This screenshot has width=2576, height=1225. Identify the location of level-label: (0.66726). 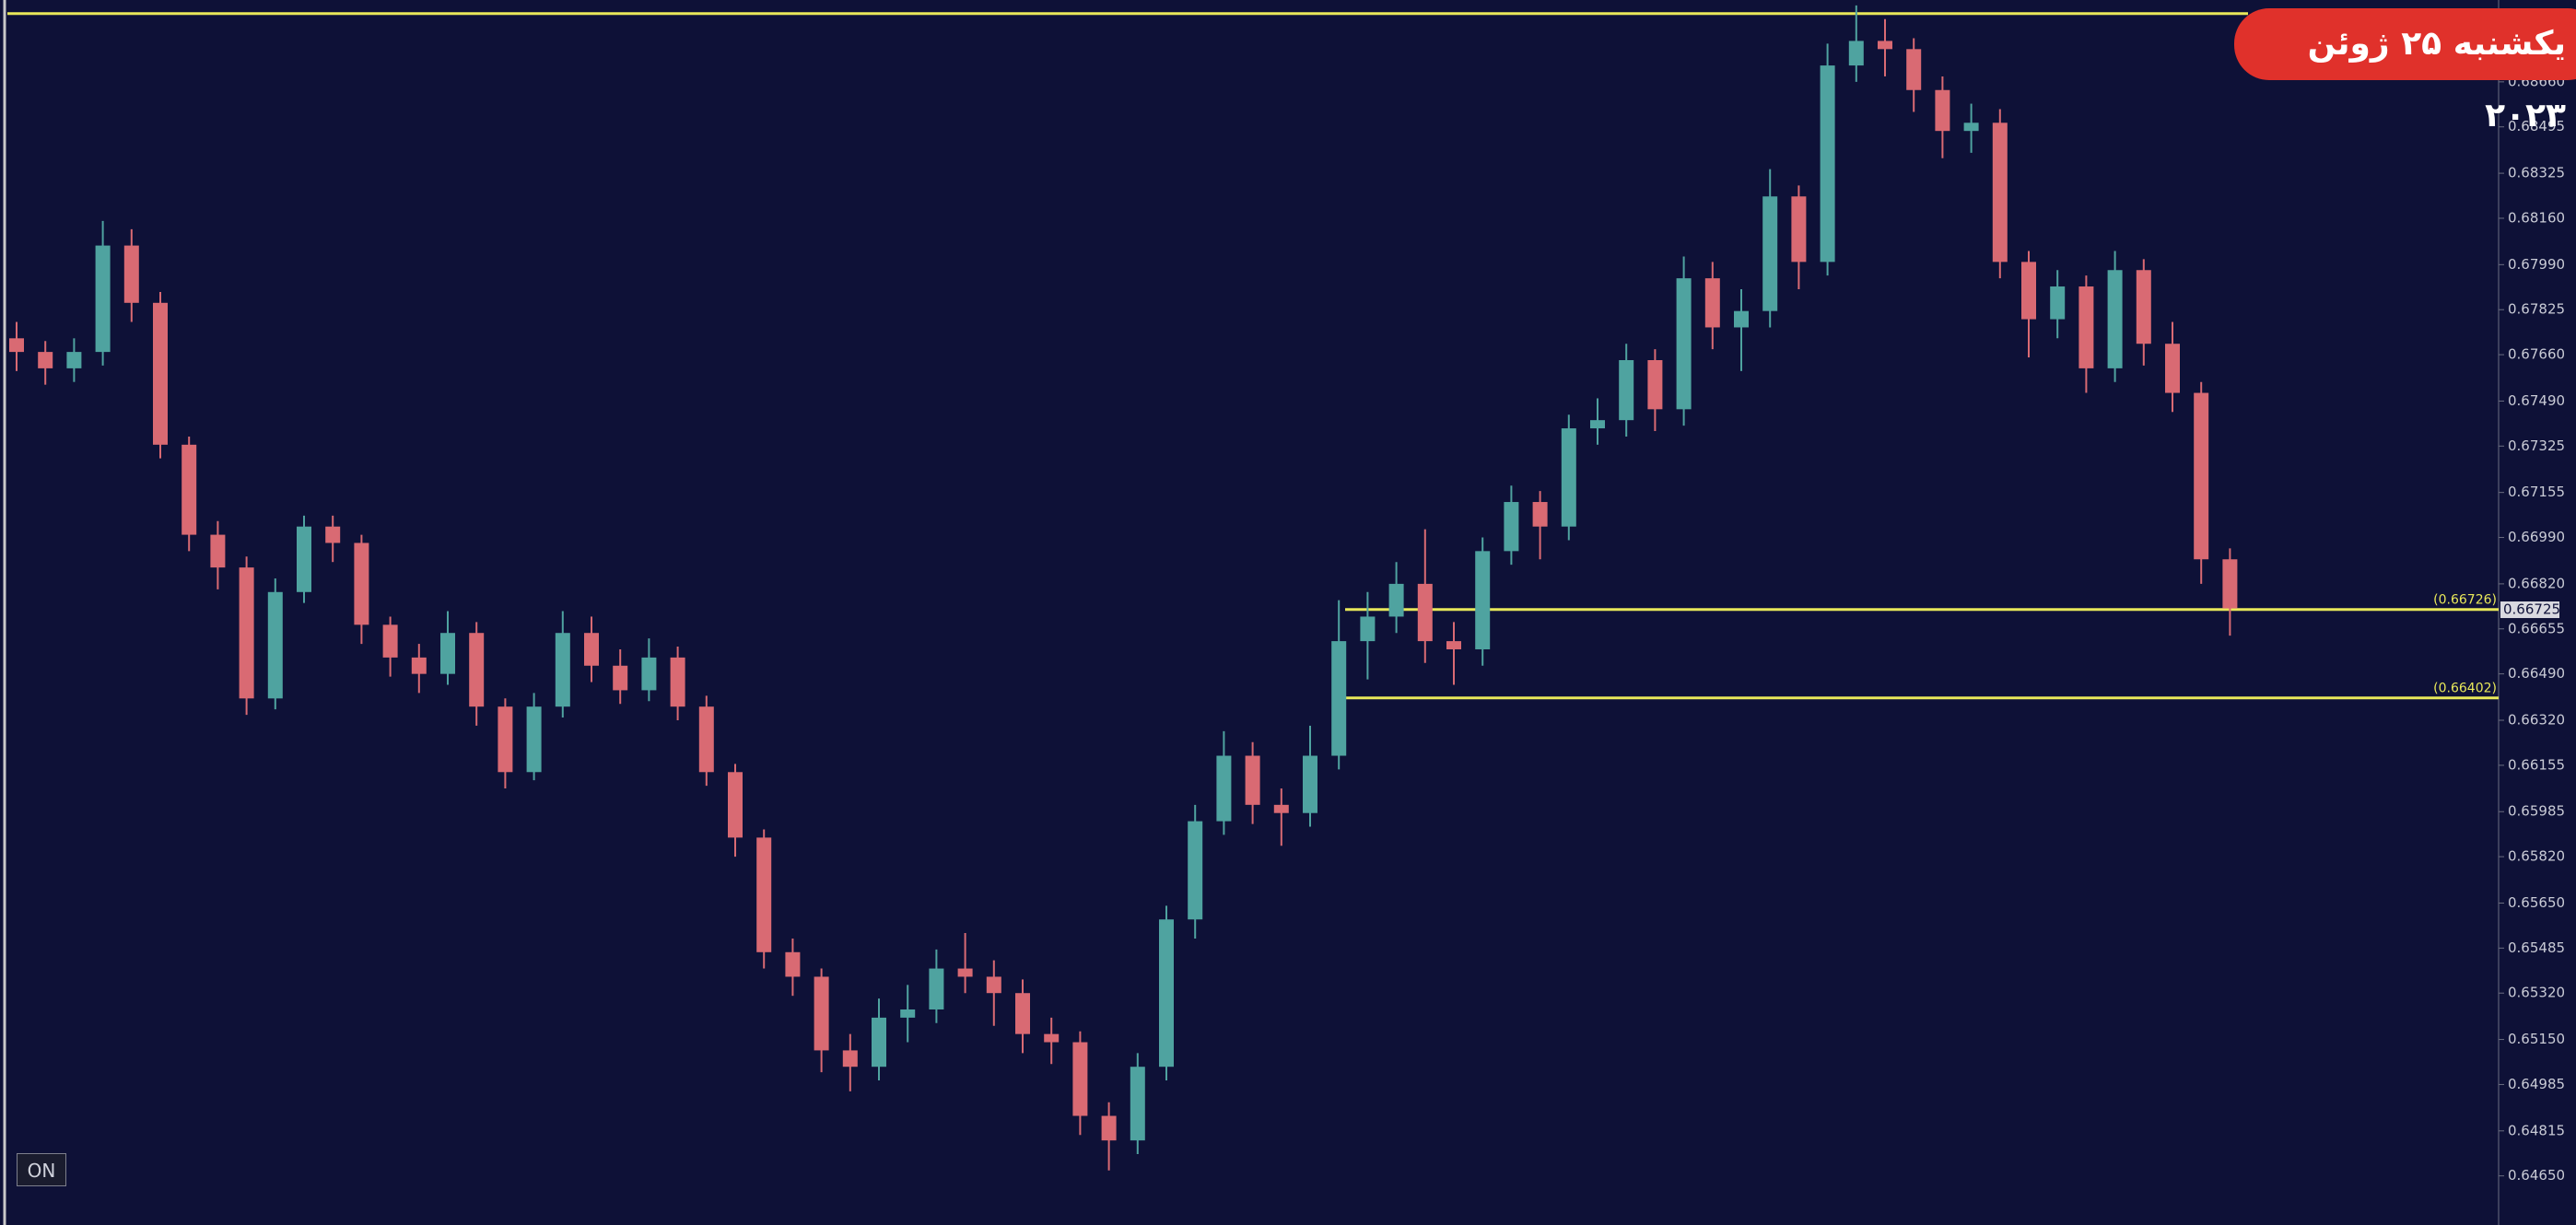
(2465, 600).